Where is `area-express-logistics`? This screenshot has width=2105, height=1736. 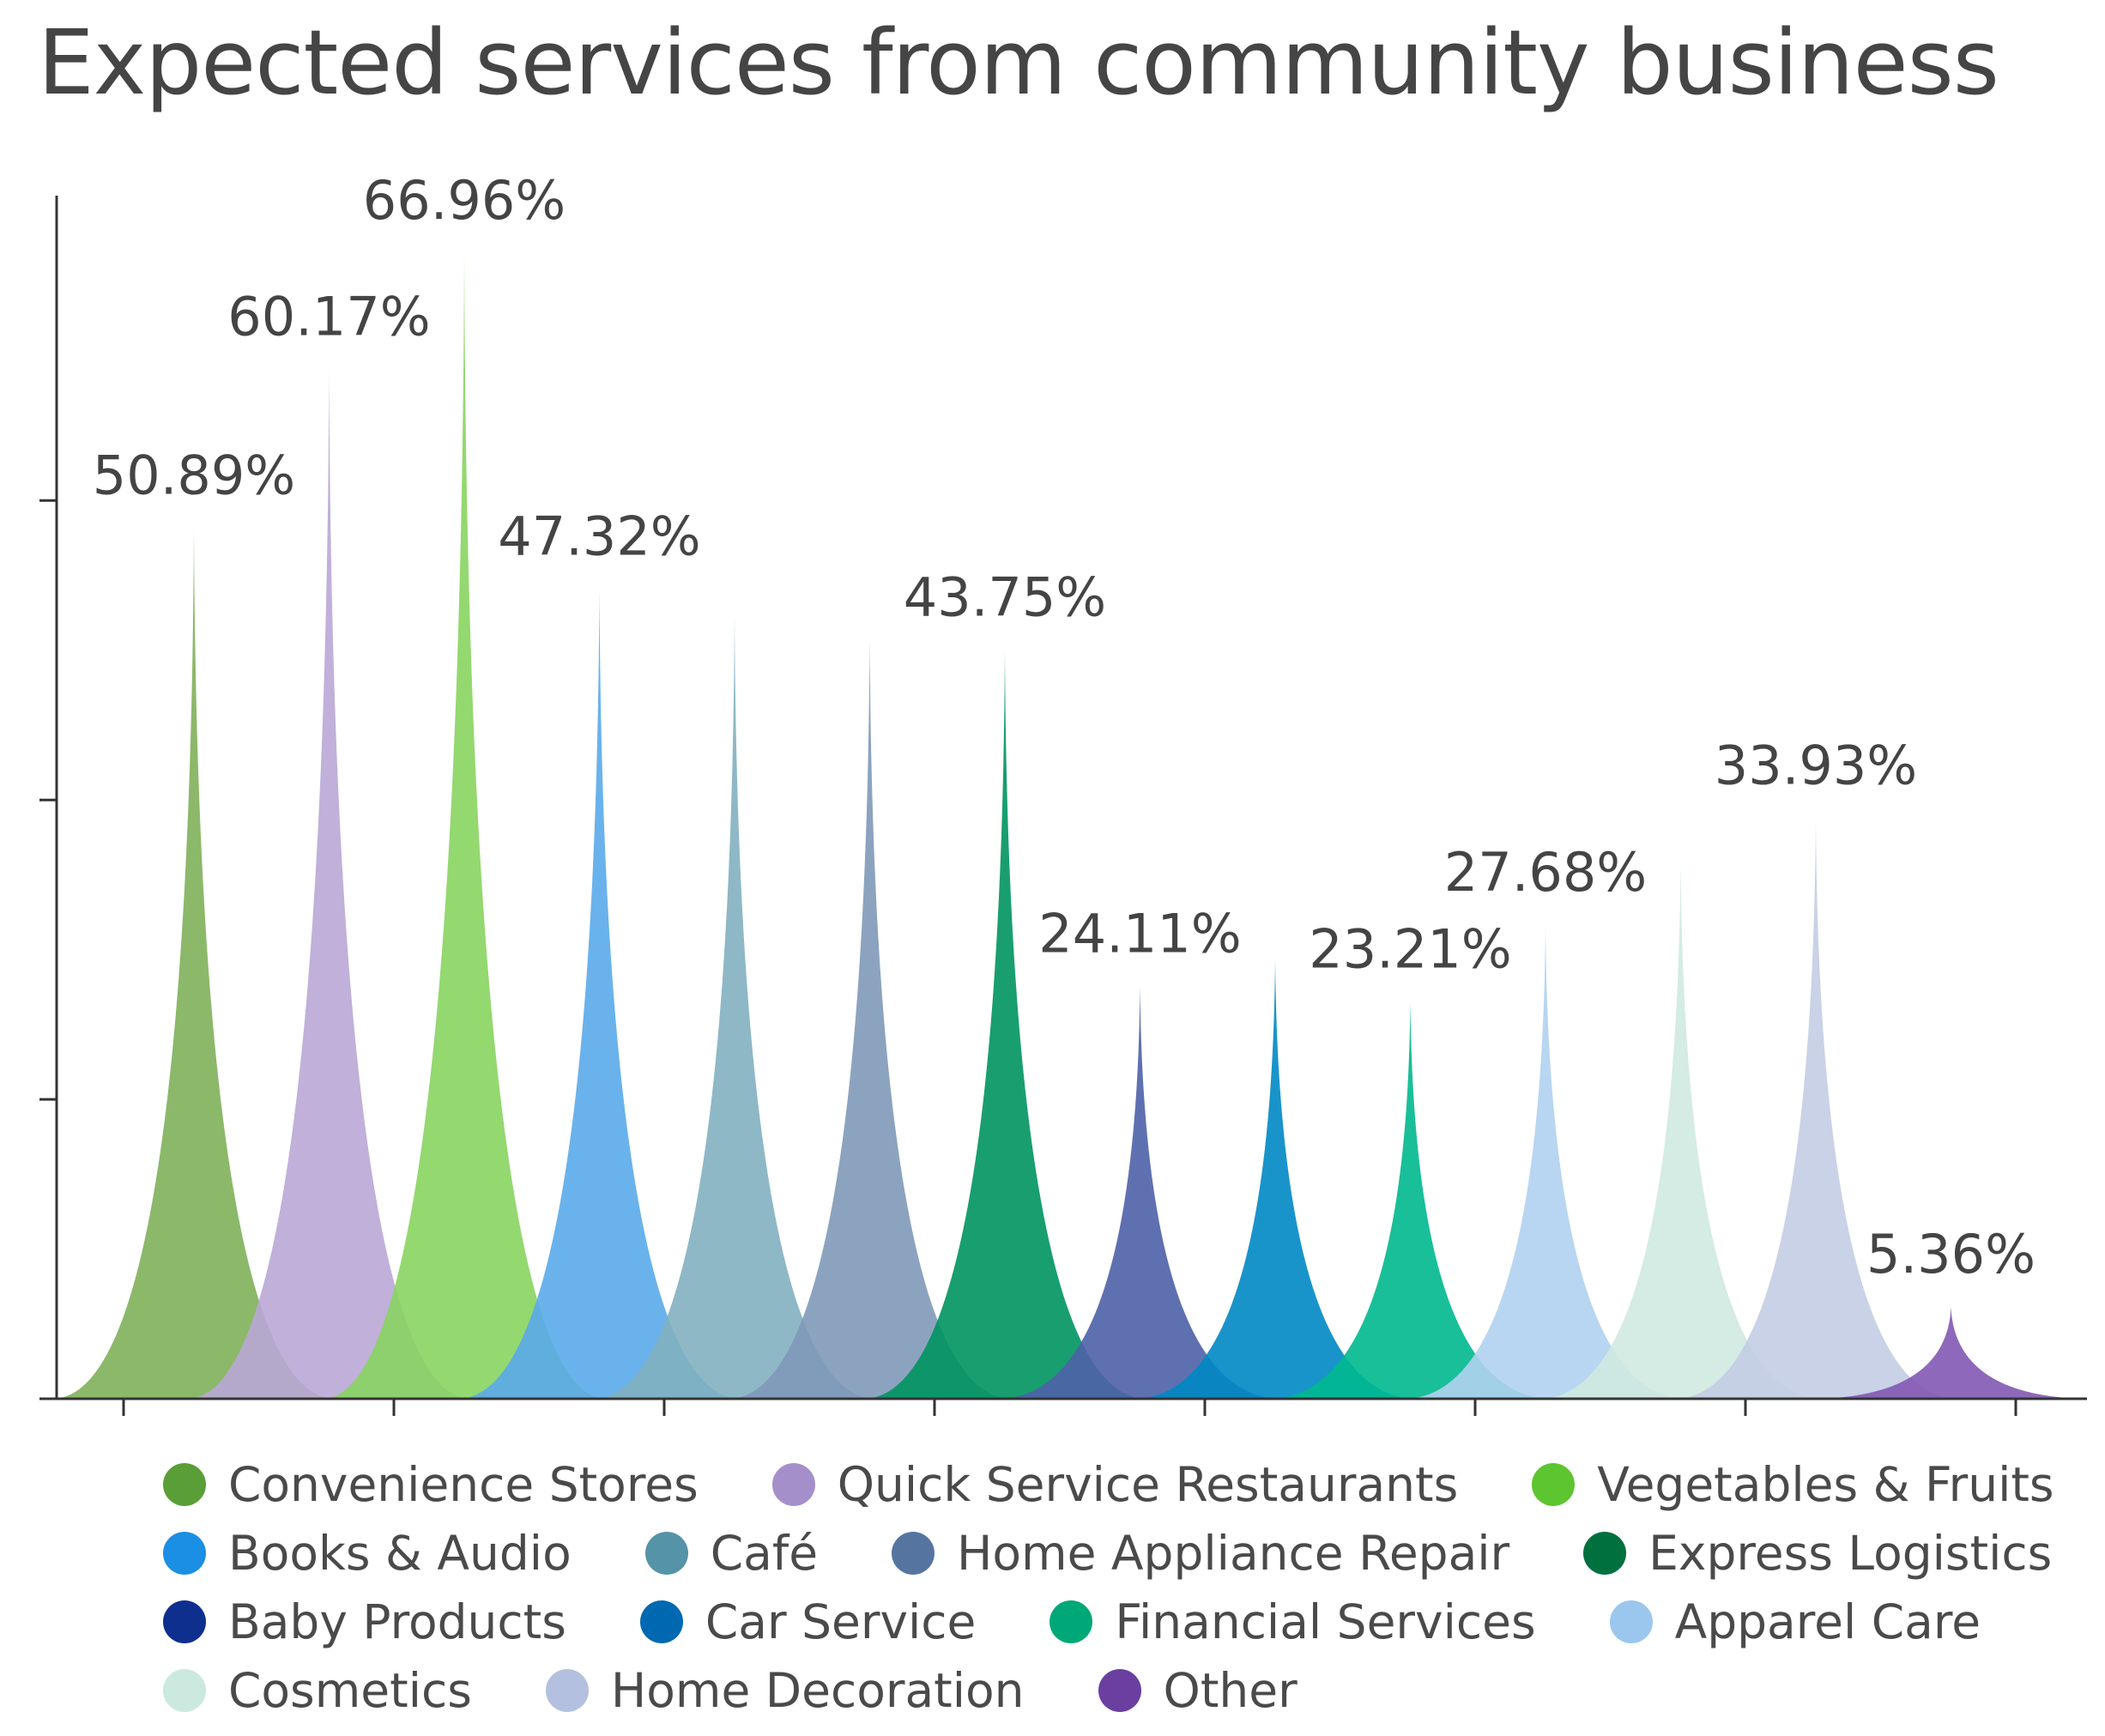
area-express-logistics is located at coordinates (1004, 1024).